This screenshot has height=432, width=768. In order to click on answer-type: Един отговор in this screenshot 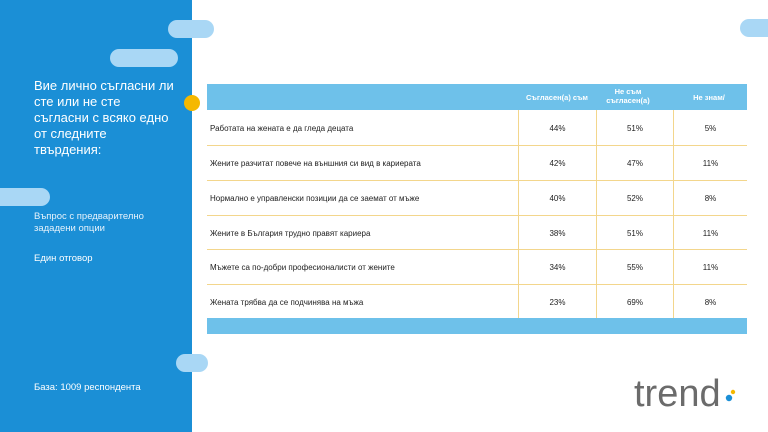, I will do `click(63, 258)`.